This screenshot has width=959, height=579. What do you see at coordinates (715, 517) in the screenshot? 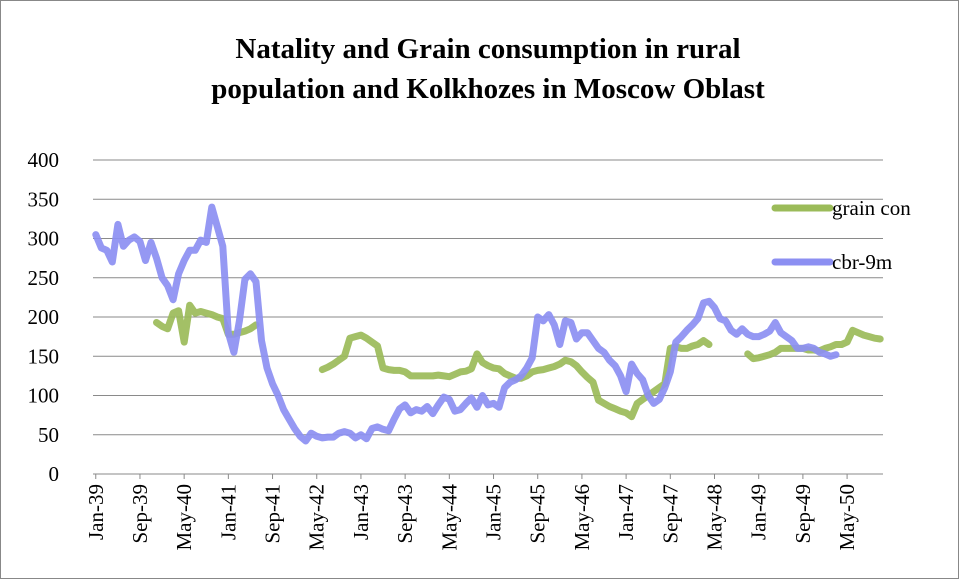
I see `x-tick-label: May-48` at bounding box center [715, 517].